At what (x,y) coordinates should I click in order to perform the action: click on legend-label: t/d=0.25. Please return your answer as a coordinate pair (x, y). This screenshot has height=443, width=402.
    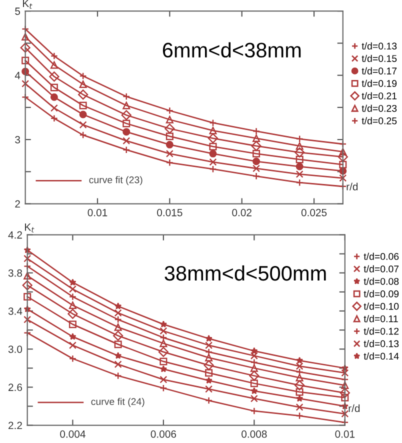
    Looking at the image, I should click on (379, 120).